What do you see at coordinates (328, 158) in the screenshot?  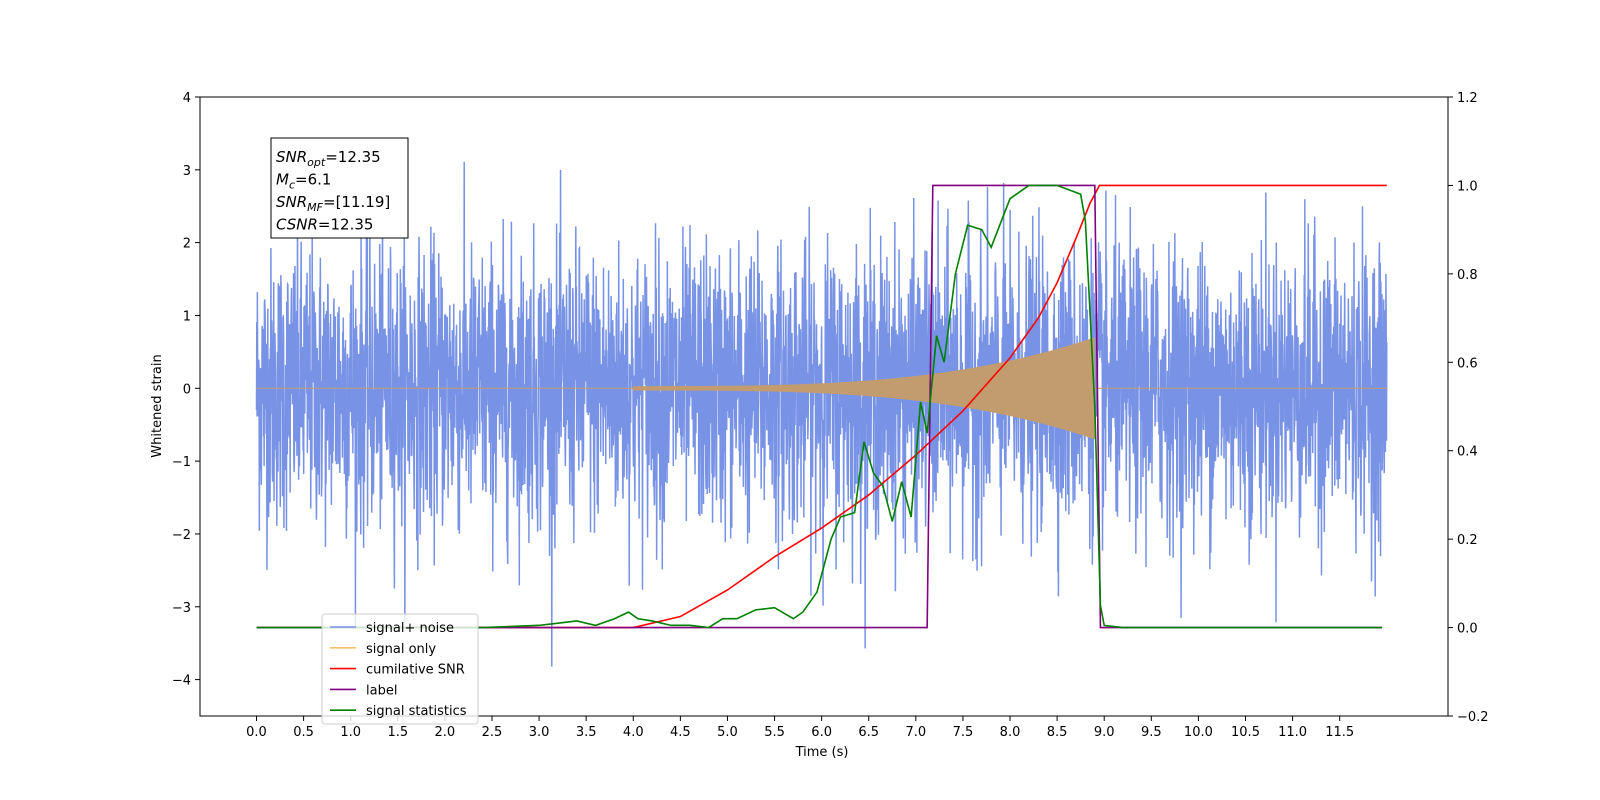 I see `annotation-line: SNRopt=12.35` at bounding box center [328, 158].